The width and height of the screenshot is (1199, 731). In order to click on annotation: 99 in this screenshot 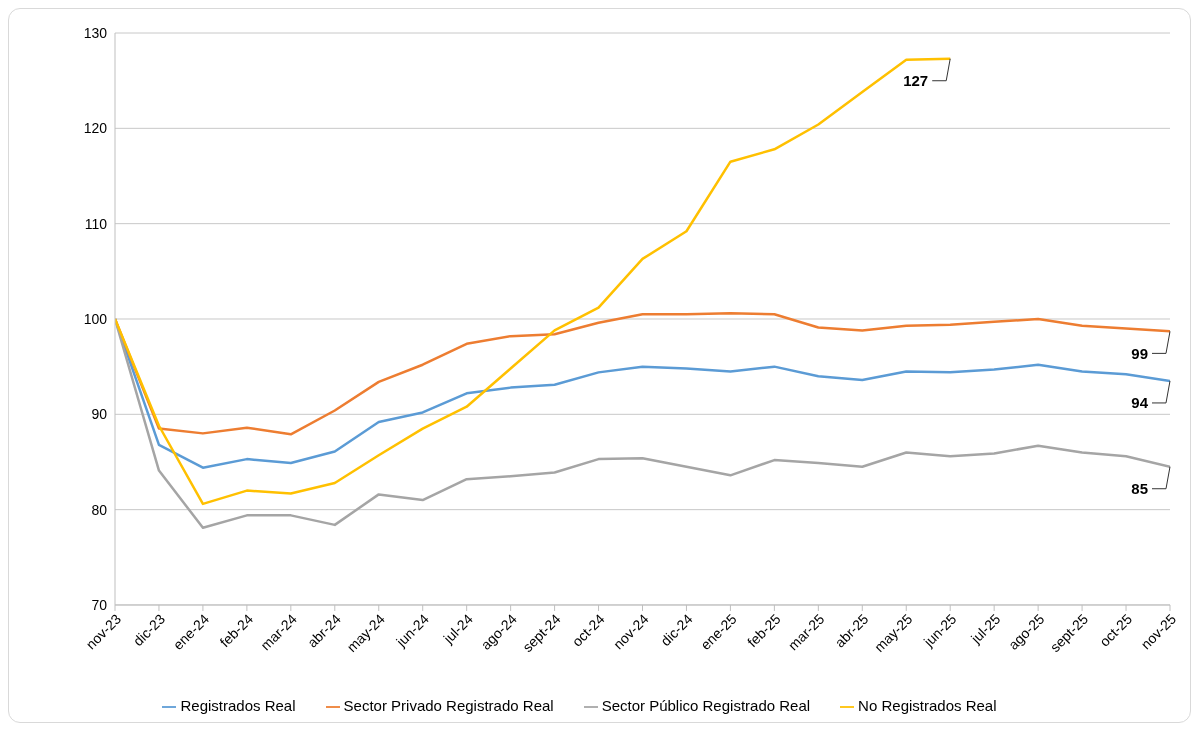, I will do `click(1139, 353)`.